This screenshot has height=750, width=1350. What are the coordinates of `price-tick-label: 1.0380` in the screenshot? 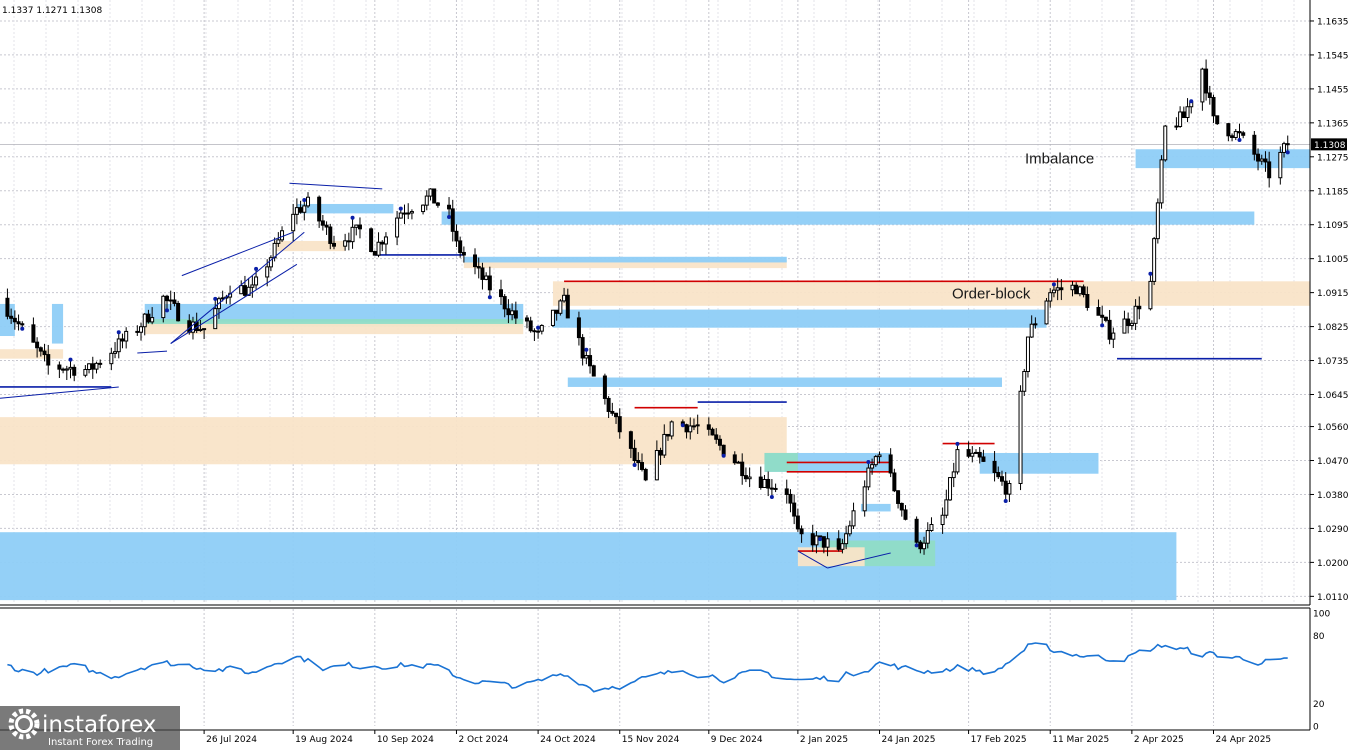 It's located at (1333, 496).